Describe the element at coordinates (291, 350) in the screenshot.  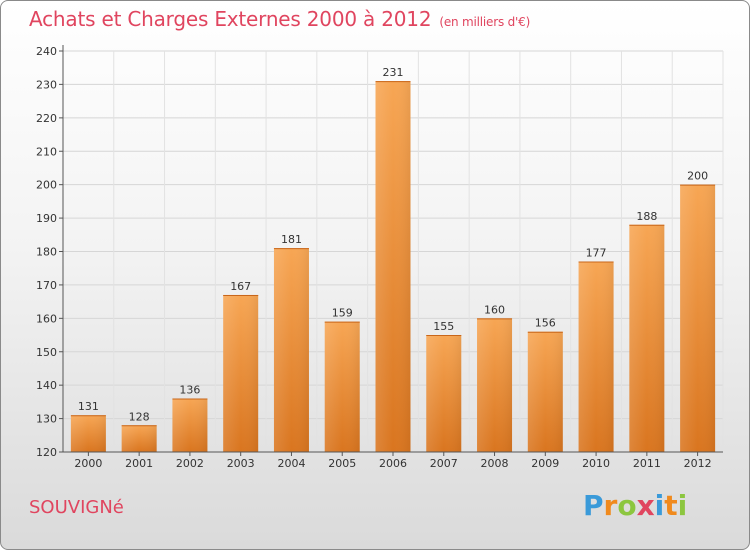
I see `bar-shine-2004` at that location.